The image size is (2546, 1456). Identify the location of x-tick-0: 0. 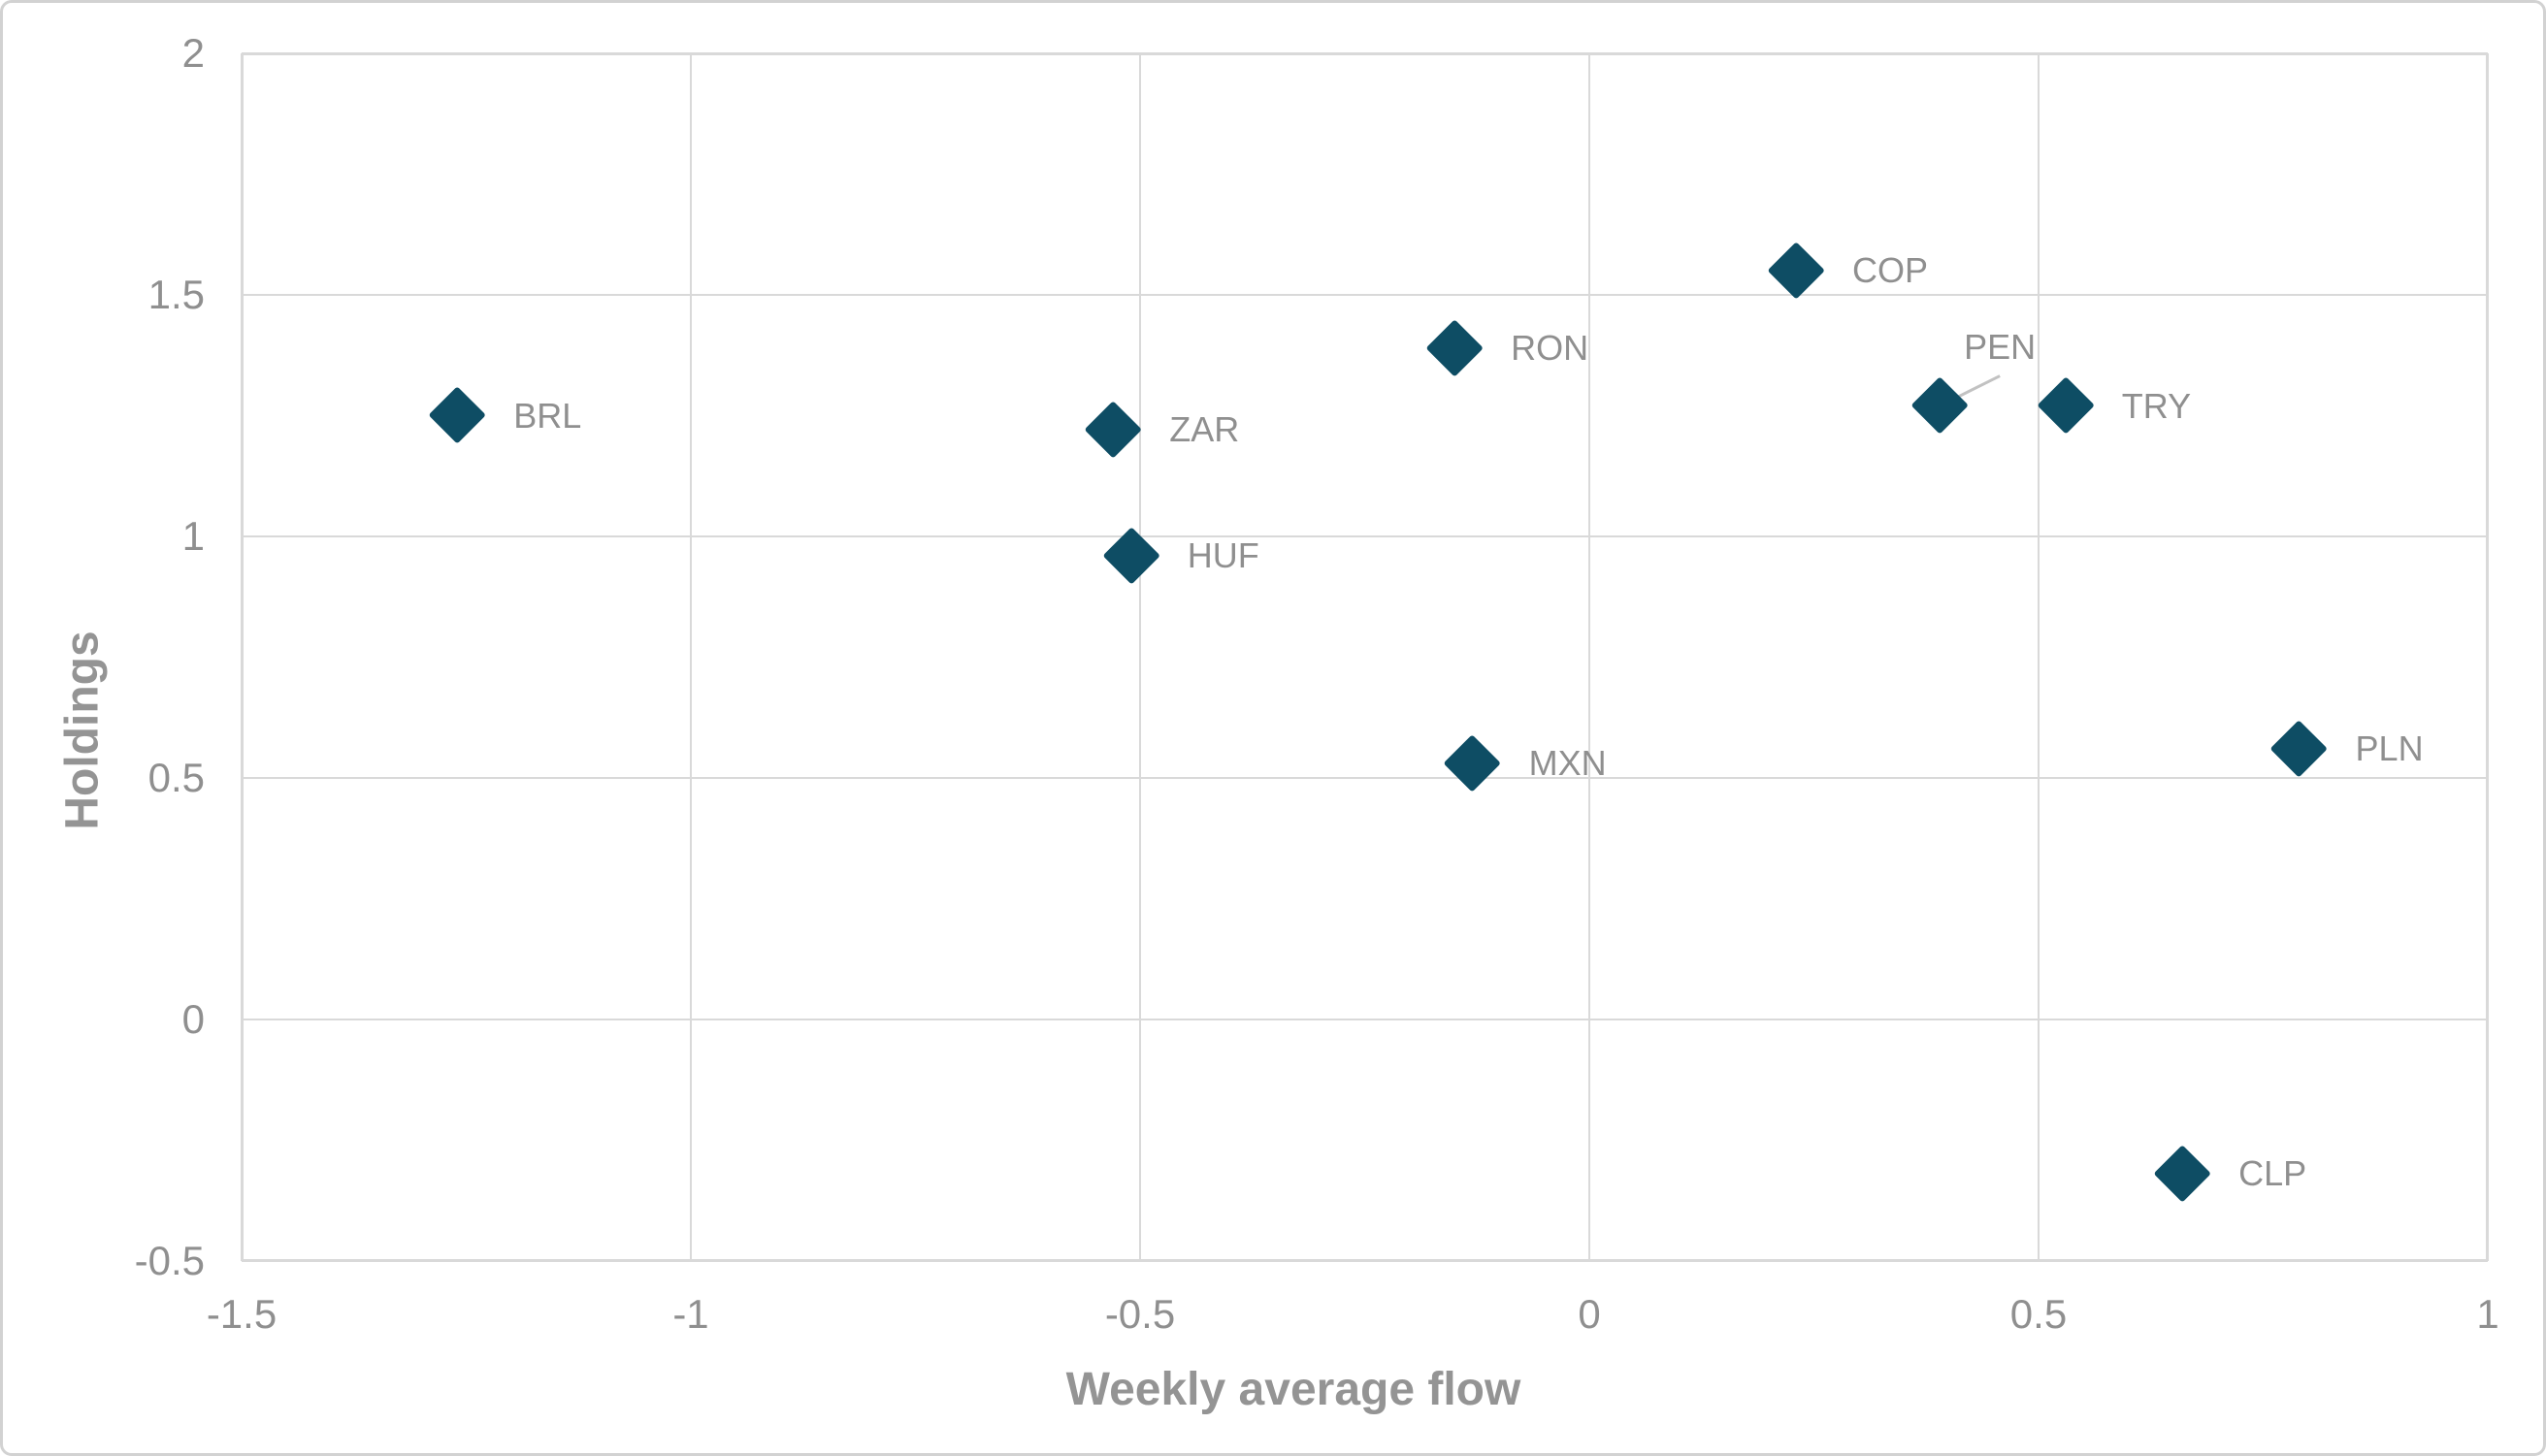
(1589, 1314).